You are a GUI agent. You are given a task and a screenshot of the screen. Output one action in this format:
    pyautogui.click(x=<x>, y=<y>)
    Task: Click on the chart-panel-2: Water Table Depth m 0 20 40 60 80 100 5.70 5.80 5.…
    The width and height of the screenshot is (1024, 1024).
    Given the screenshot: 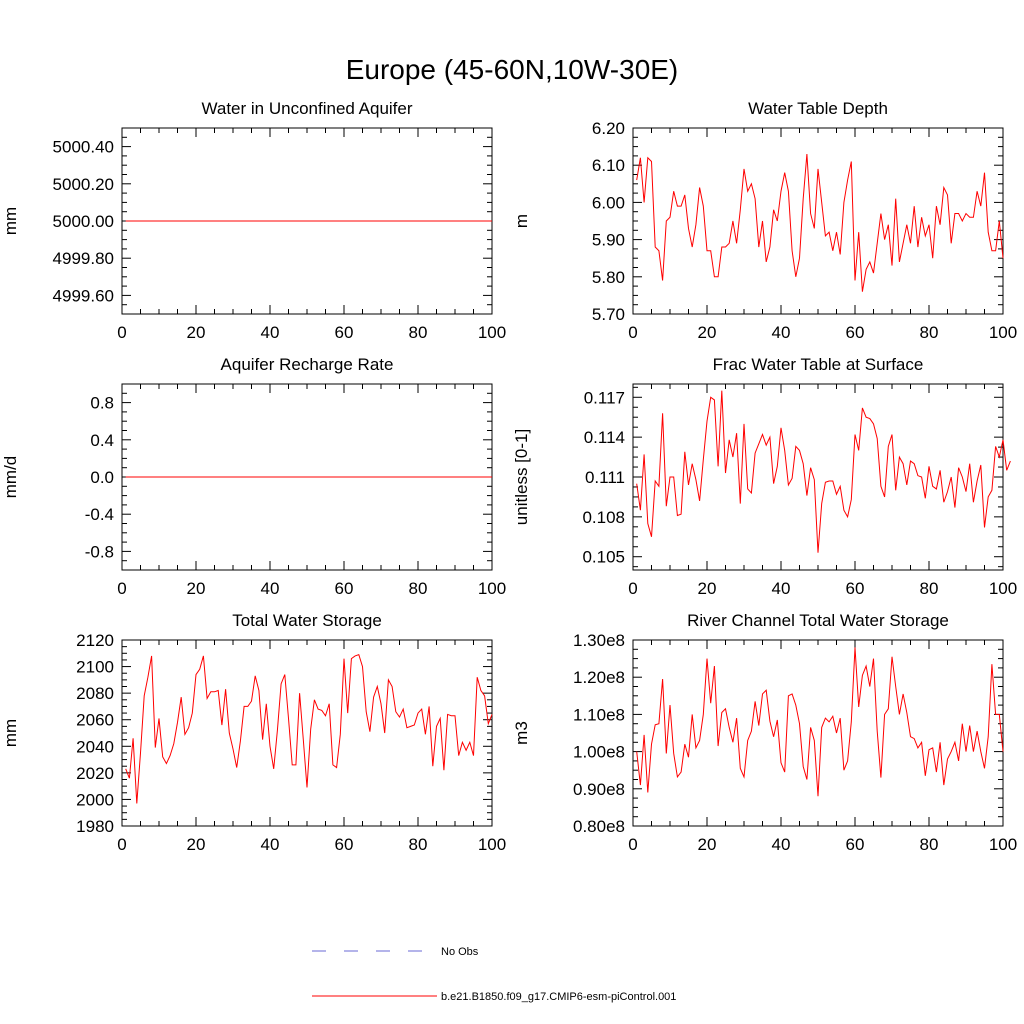 What is the action you would take?
    pyautogui.click(x=764, y=220)
    